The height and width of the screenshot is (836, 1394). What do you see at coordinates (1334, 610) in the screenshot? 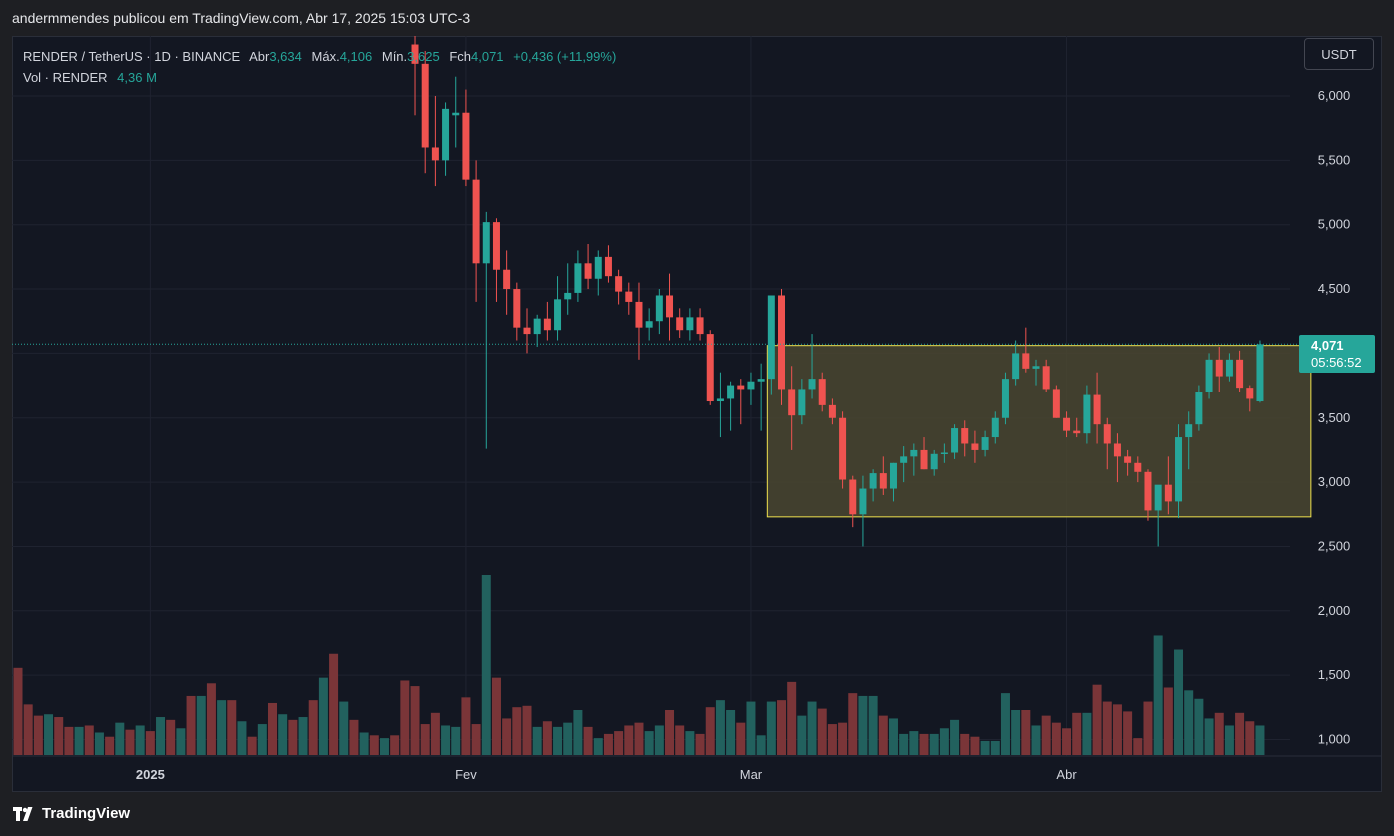
I see `price-tick-label: 2,000` at bounding box center [1334, 610].